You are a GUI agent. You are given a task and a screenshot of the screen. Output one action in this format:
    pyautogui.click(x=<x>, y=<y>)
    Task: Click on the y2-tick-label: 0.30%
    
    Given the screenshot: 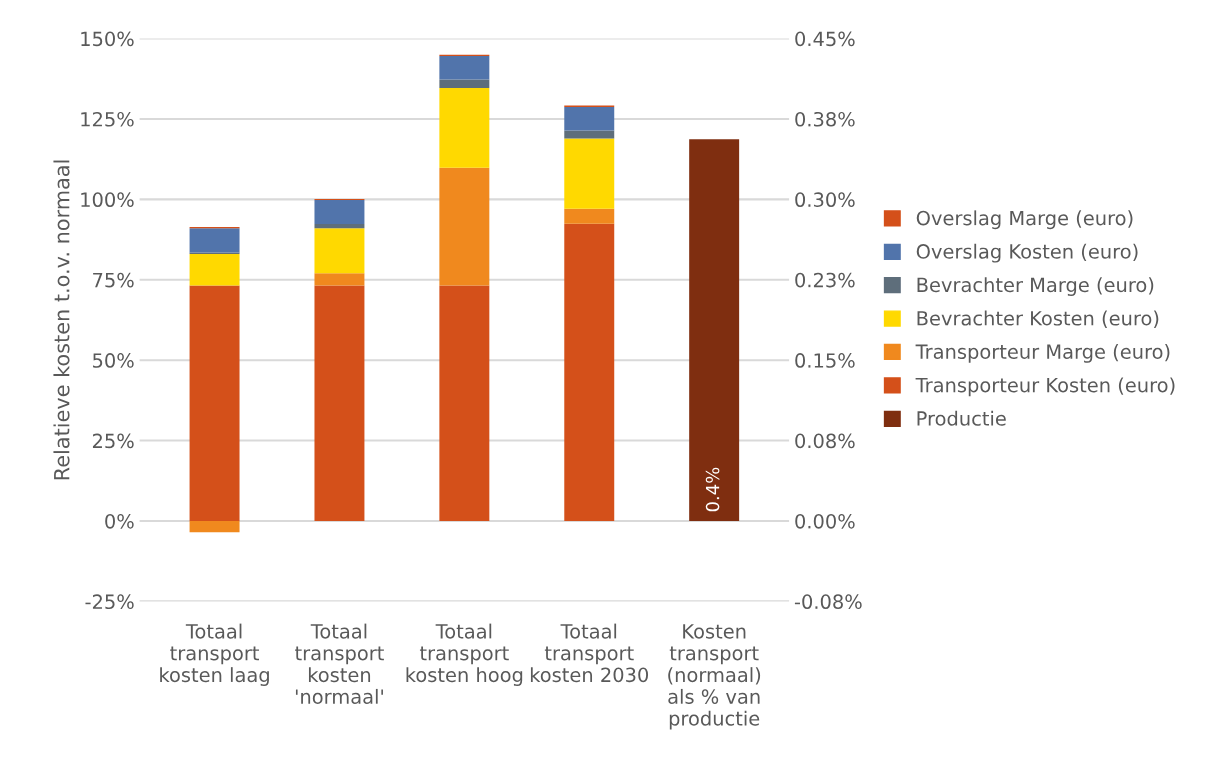 What is the action you would take?
    pyautogui.click(x=825, y=200)
    